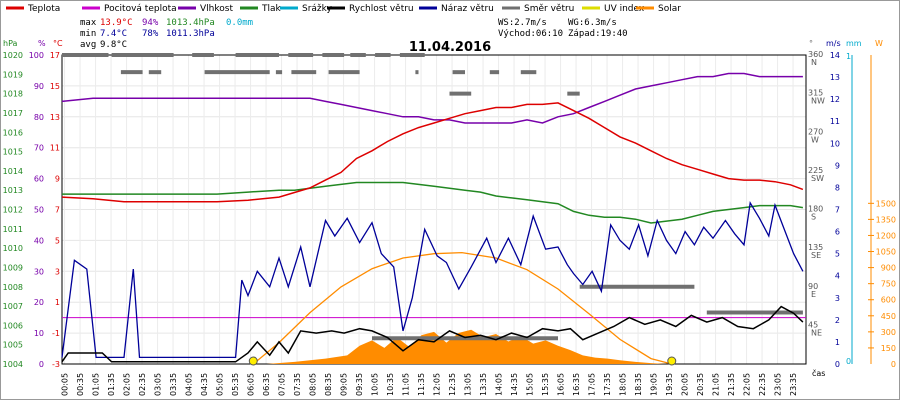  I want to click on stats-max-hum: 94%, so click(150, 23).